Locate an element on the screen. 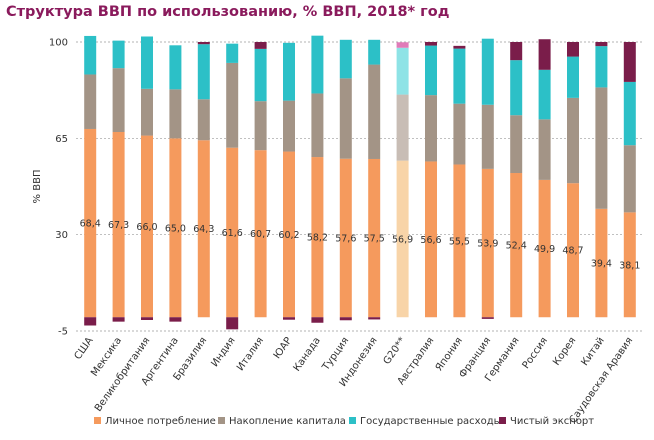  category-label: Китай is located at coordinates (592, 351).